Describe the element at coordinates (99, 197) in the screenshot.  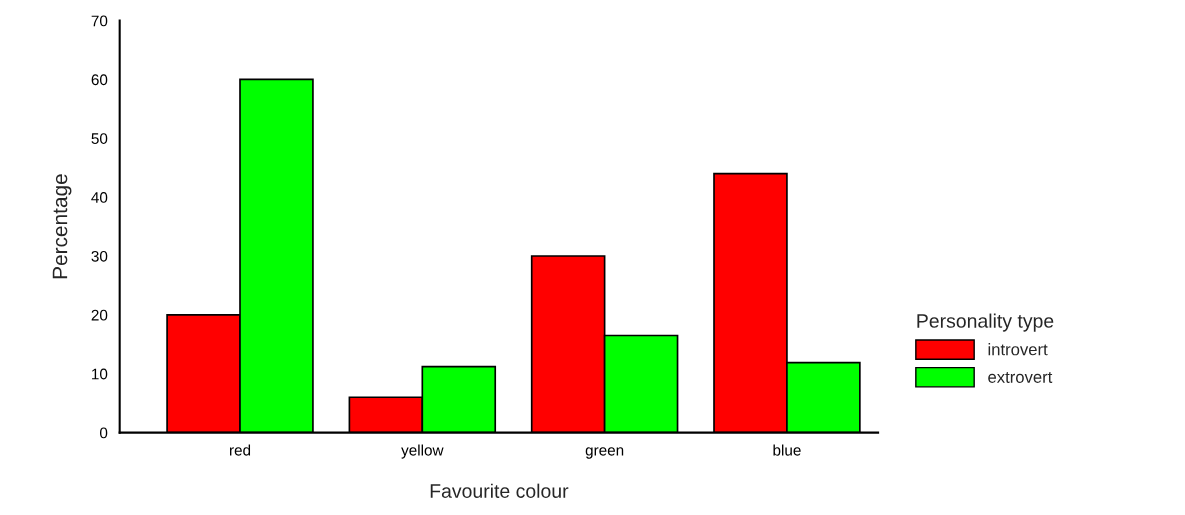
I see `y-tick-label: 40` at that location.